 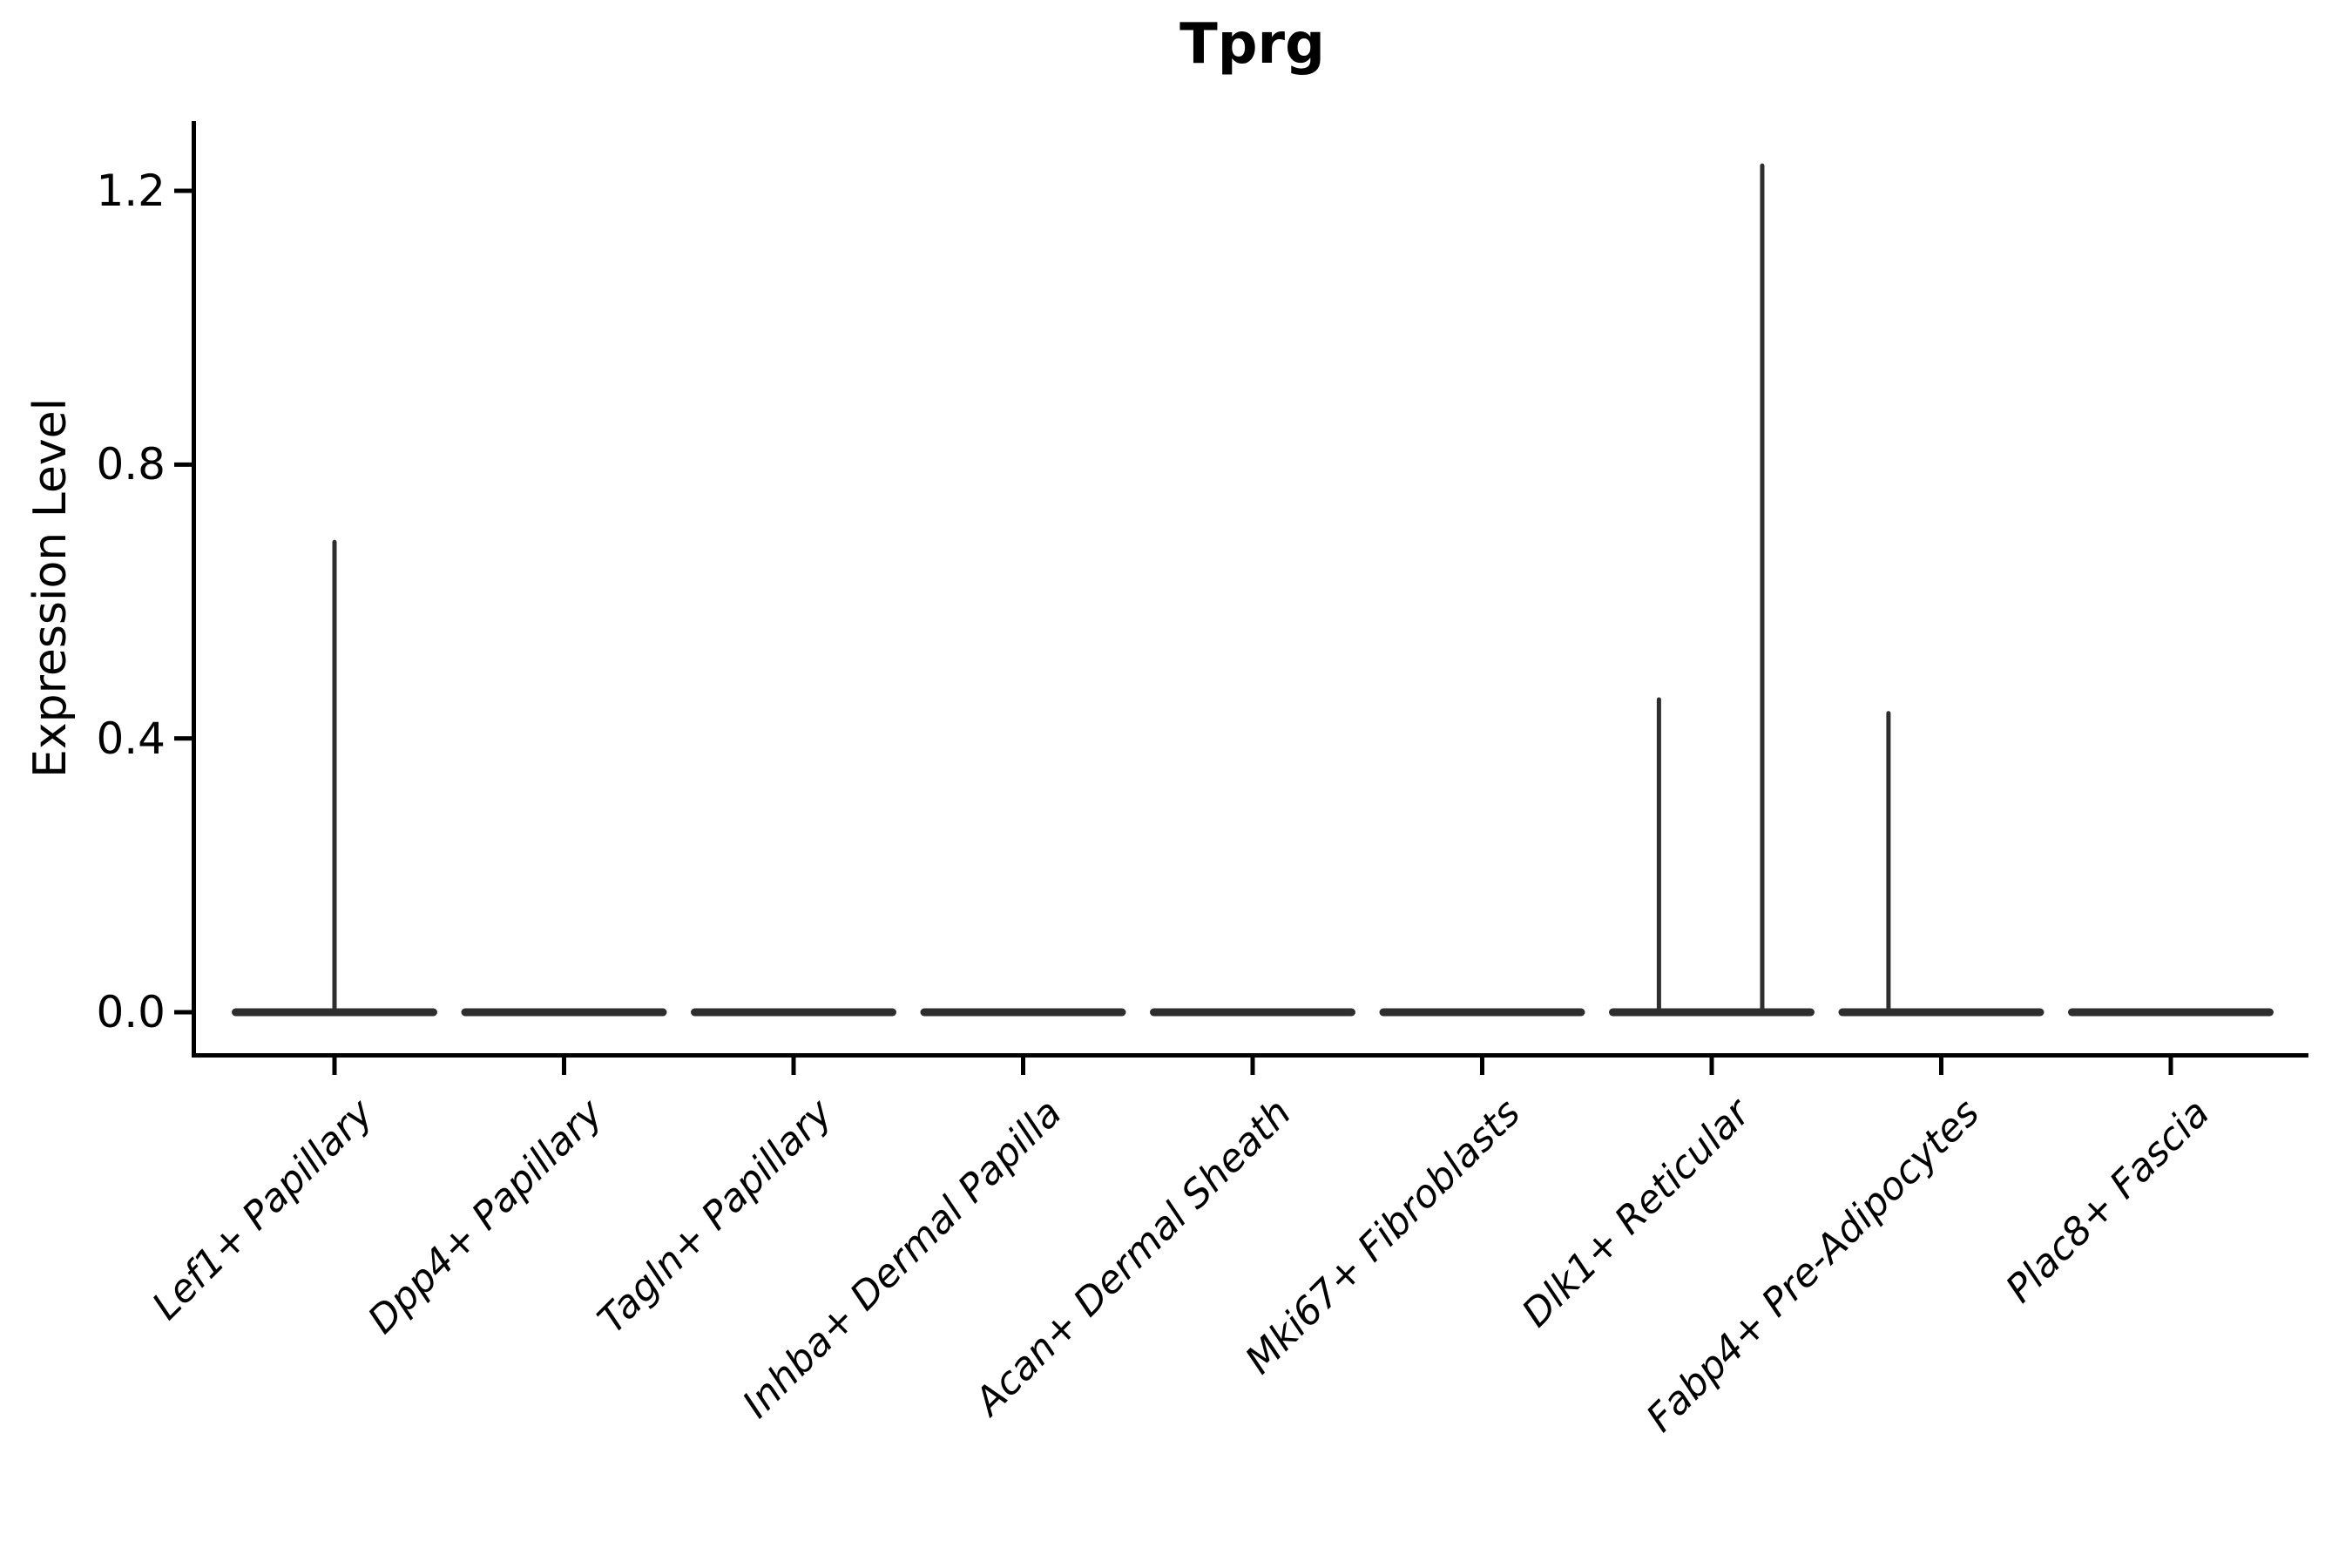 What do you see at coordinates (1250, 1055) in the screenshot?
I see `x-axis-spine` at bounding box center [1250, 1055].